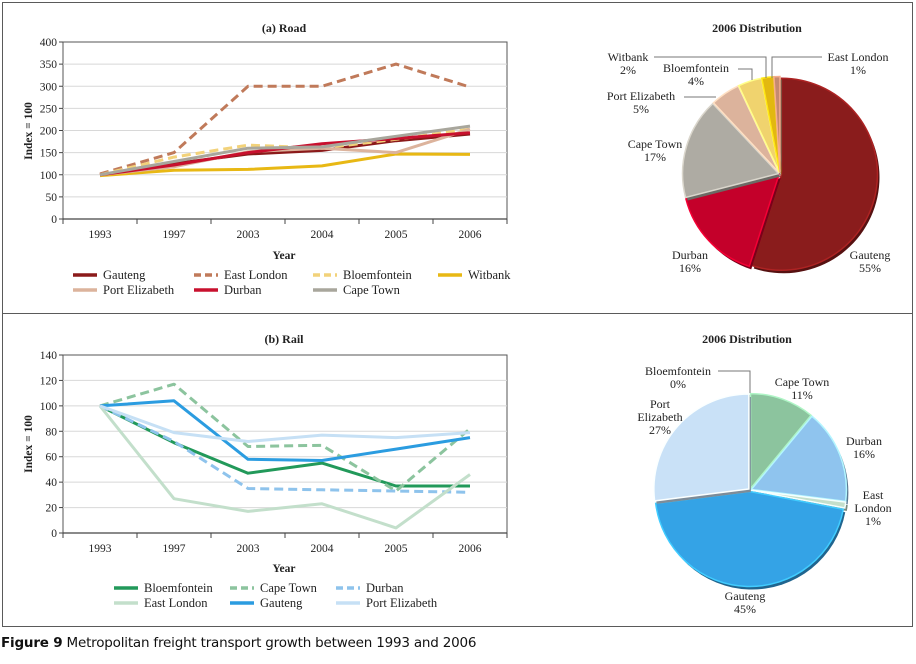 The height and width of the screenshot is (664, 916). Describe the element at coordinates (660, 404) in the screenshot. I see `rail-pie-label-port-elizabeth: Port` at that location.